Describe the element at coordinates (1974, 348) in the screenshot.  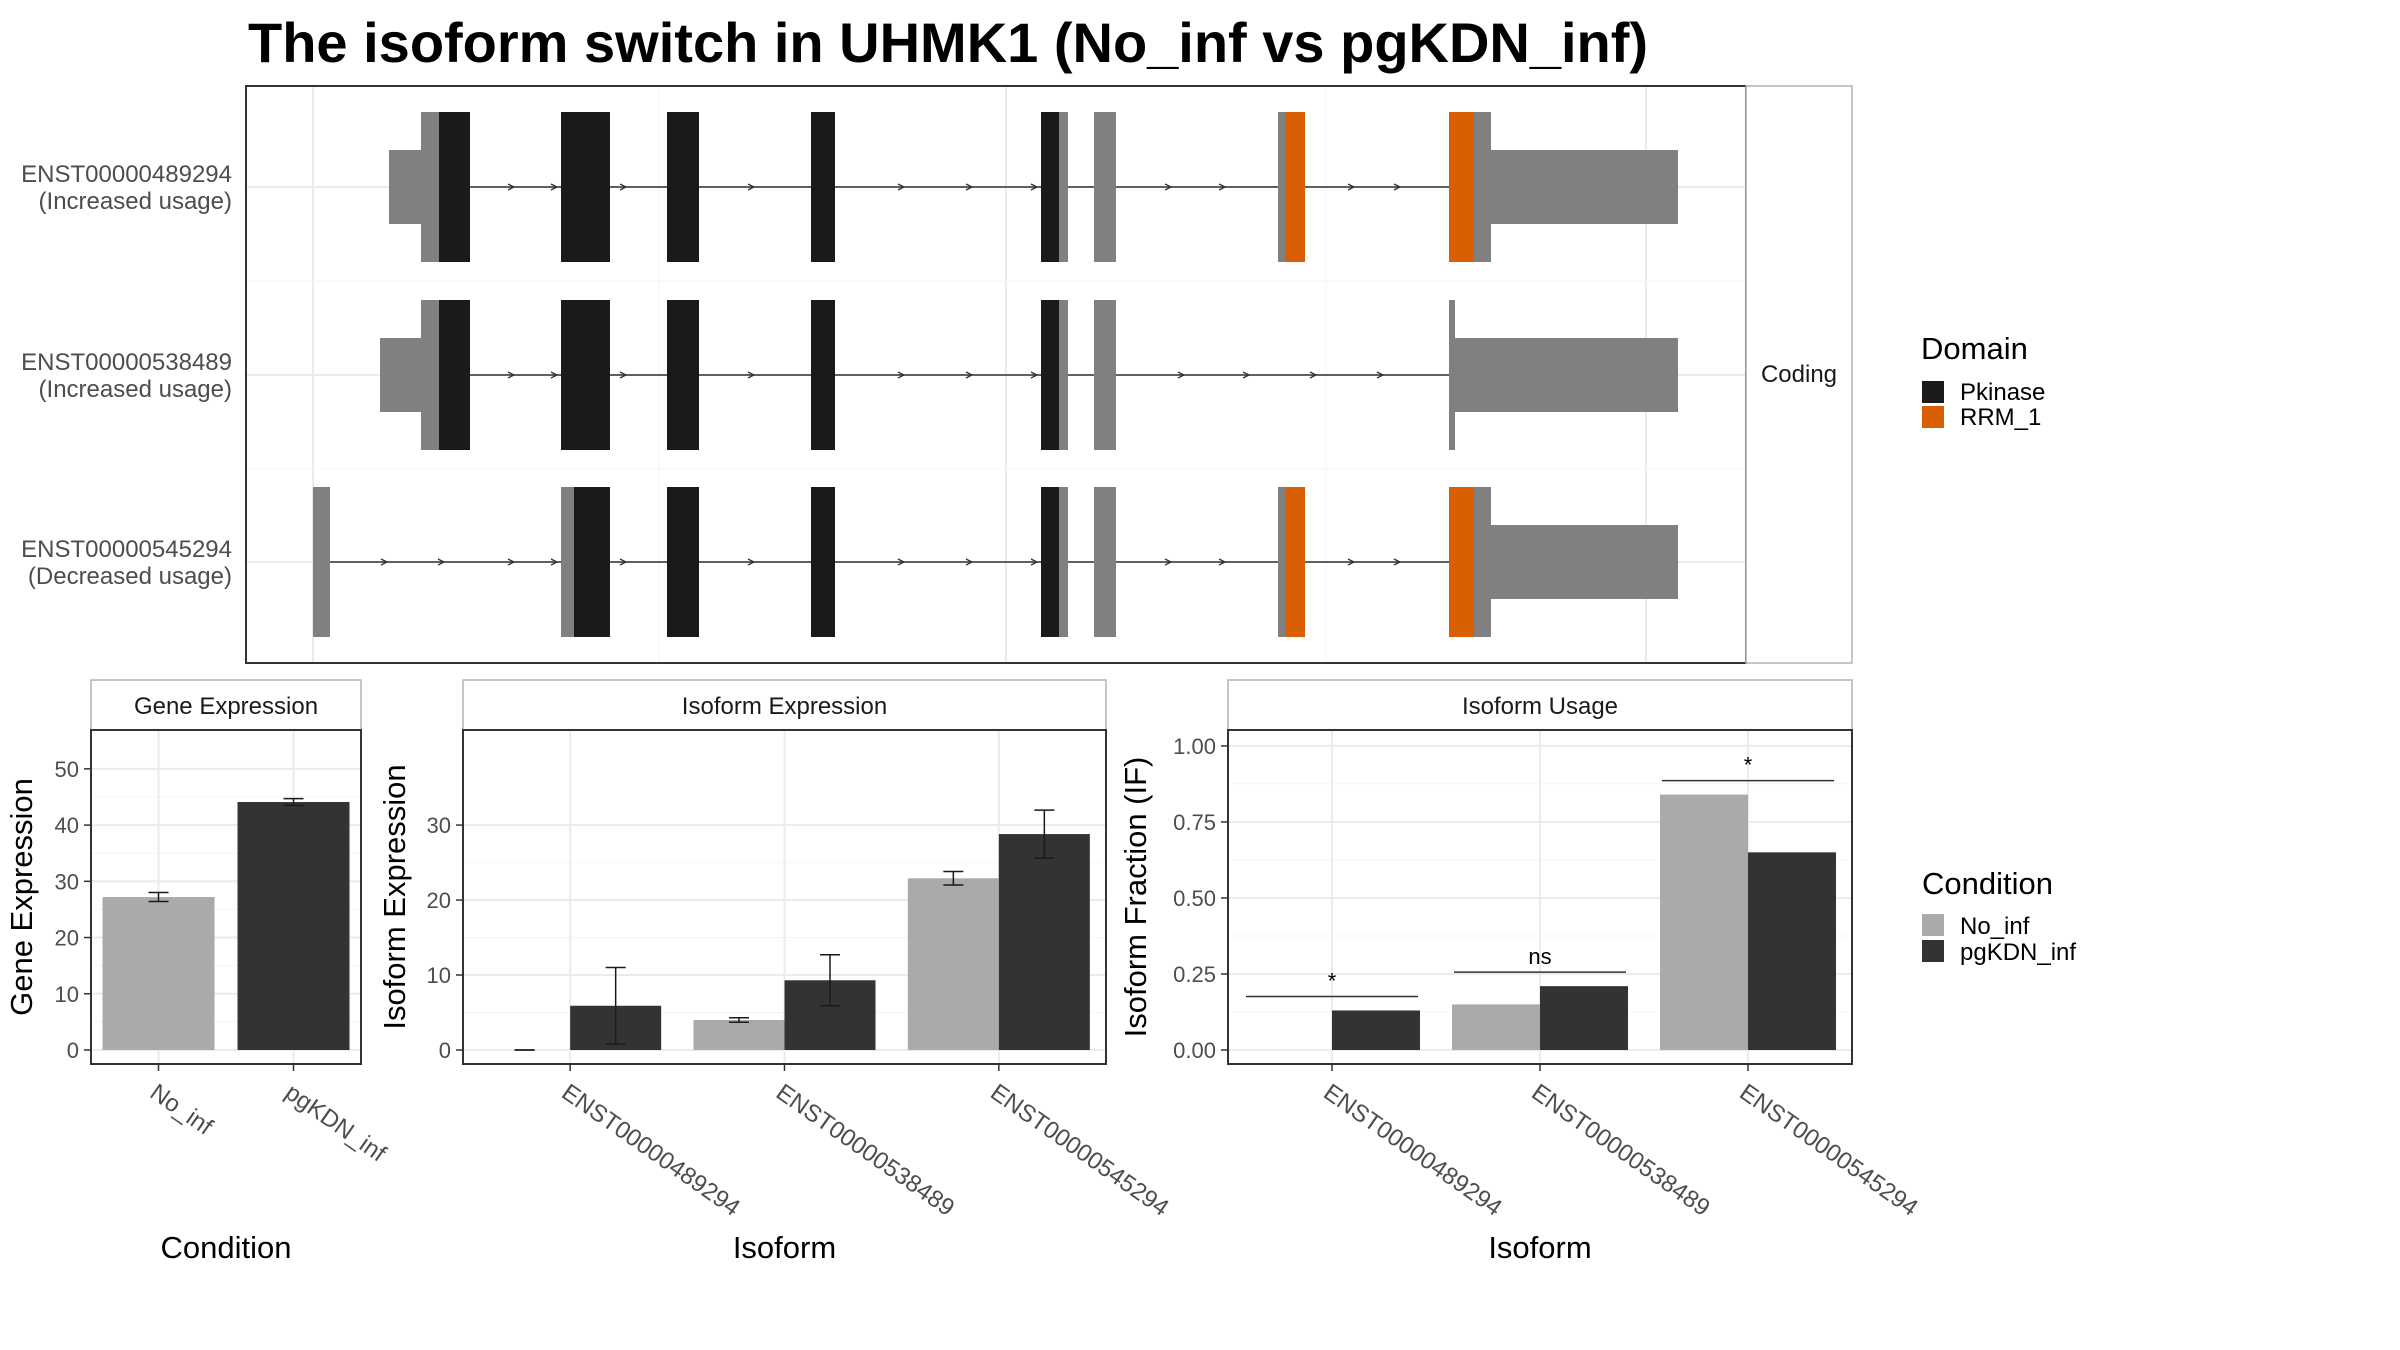
I see `domain-legend-title: Domain` at that location.